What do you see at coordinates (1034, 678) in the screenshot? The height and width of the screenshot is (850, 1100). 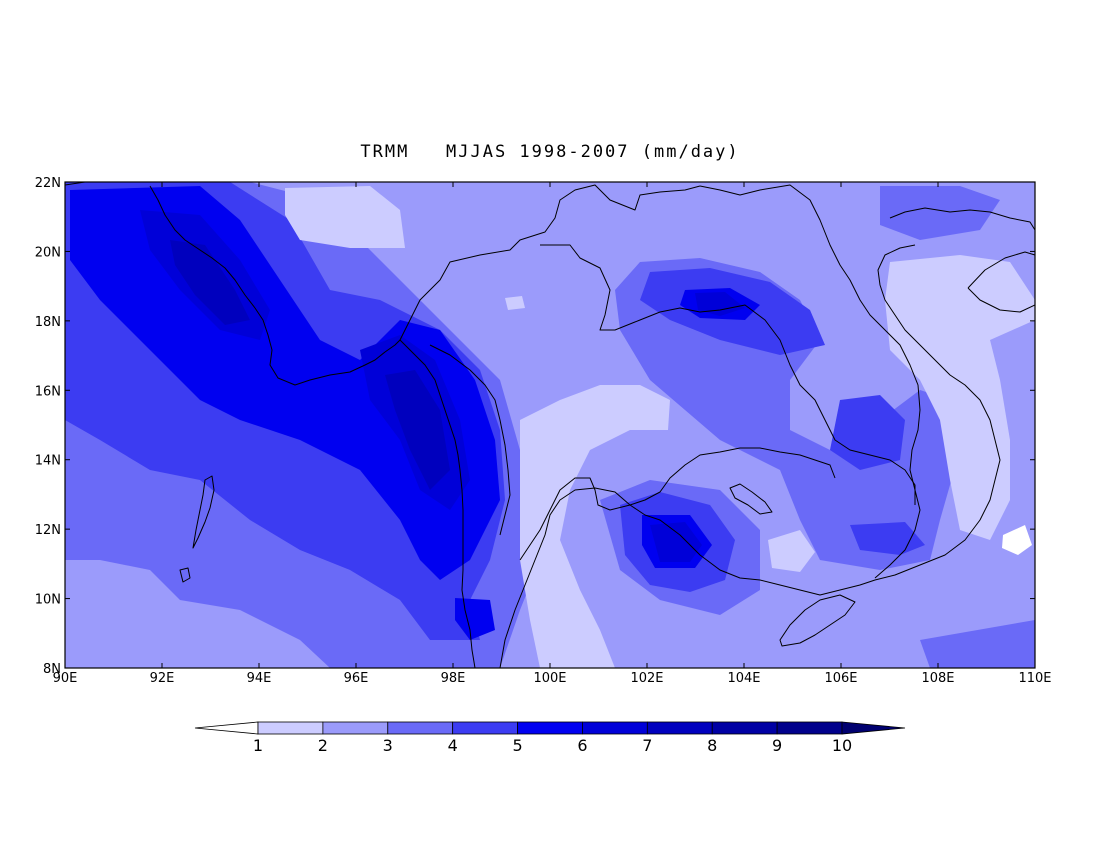 I see `lon-tick-label: 110E` at bounding box center [1034, 678].